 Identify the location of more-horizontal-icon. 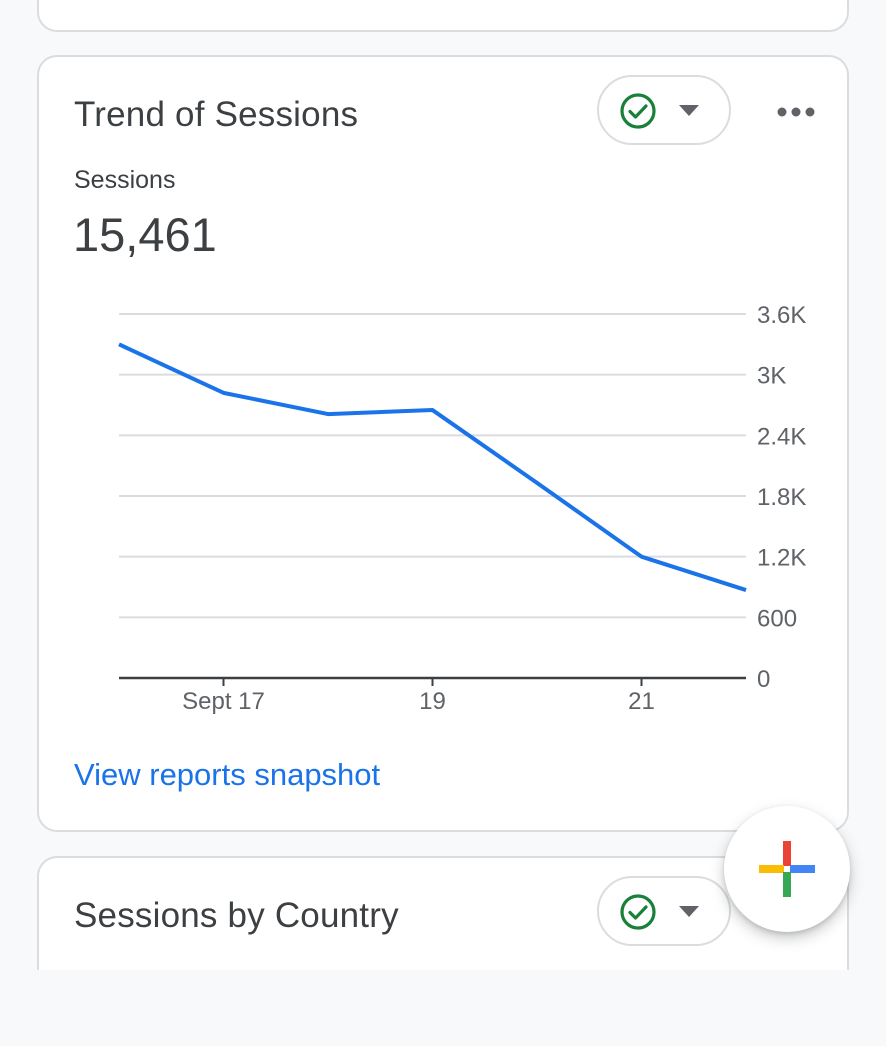
(799, 112).